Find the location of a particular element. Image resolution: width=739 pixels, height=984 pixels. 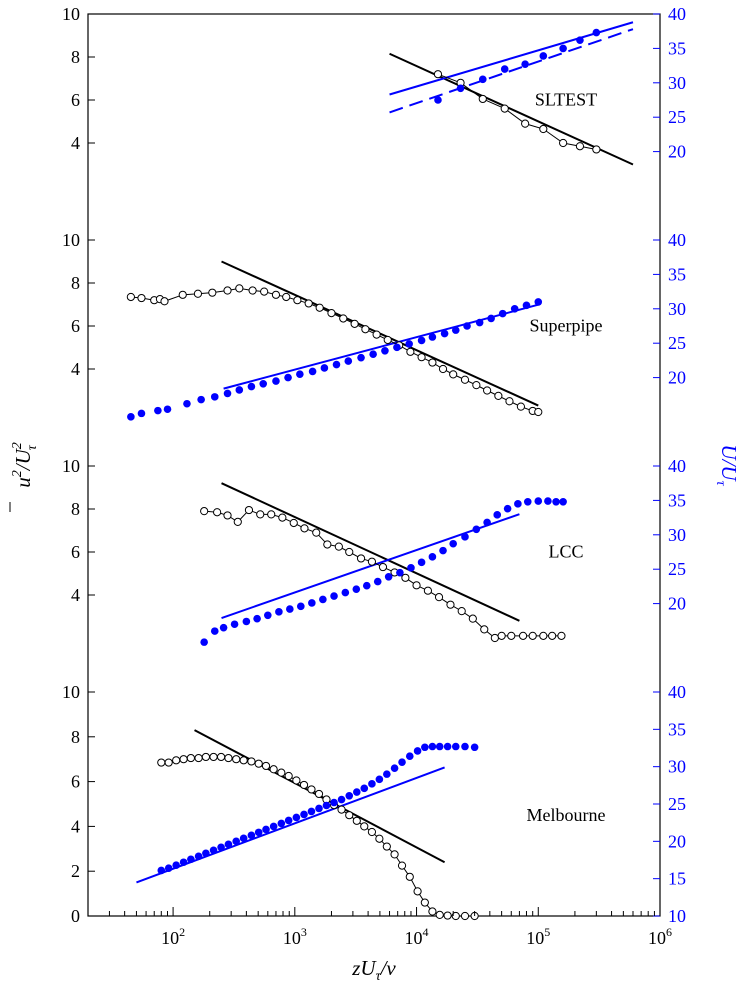

x-tick-label: 10³ is located at coordinates (295, 936).